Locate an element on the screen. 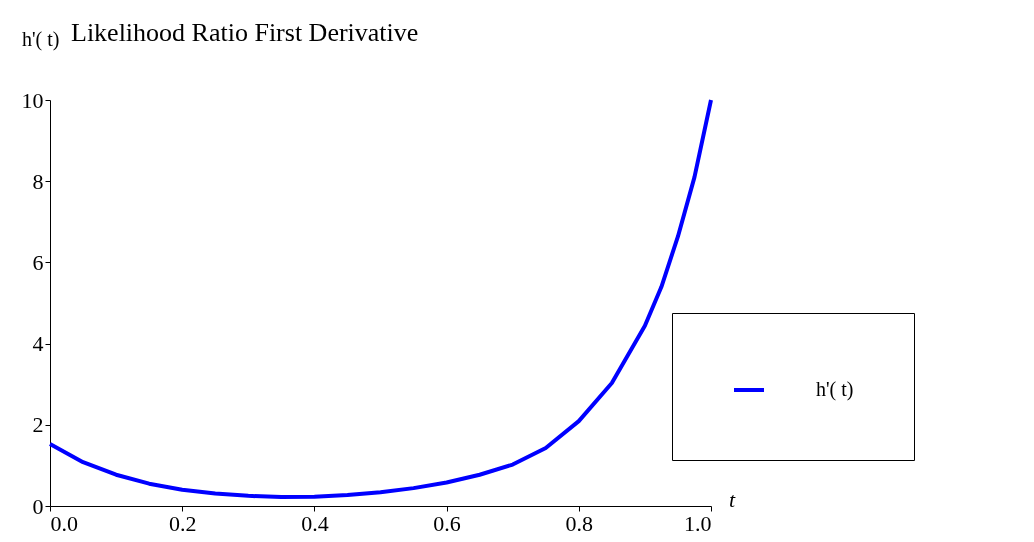  y-tick-label: 2 is located at coordinates (38, 425).